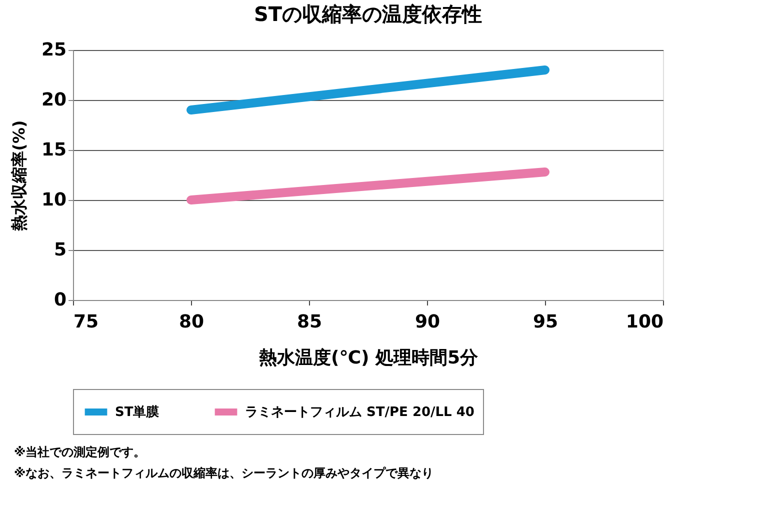  What do you see at coordinates (53, 150) in the screenshot?
I see `y-tick-label: 15` at bounding box center [53, 150].